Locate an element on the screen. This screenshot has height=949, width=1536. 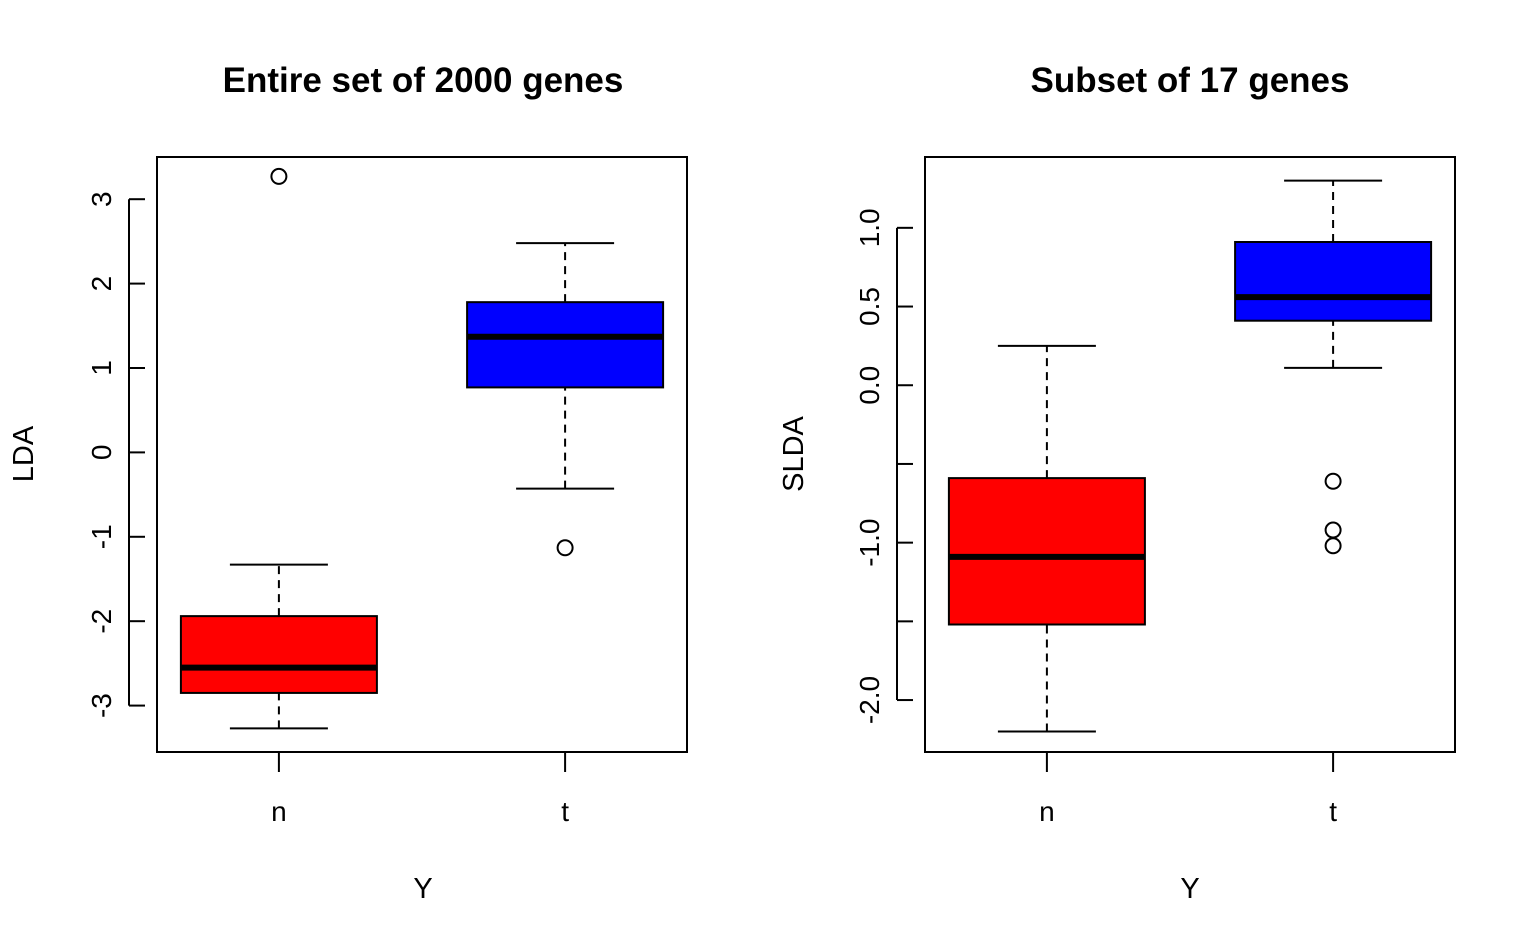
y-tick-label: 3 is located at coordinates (101, 199).